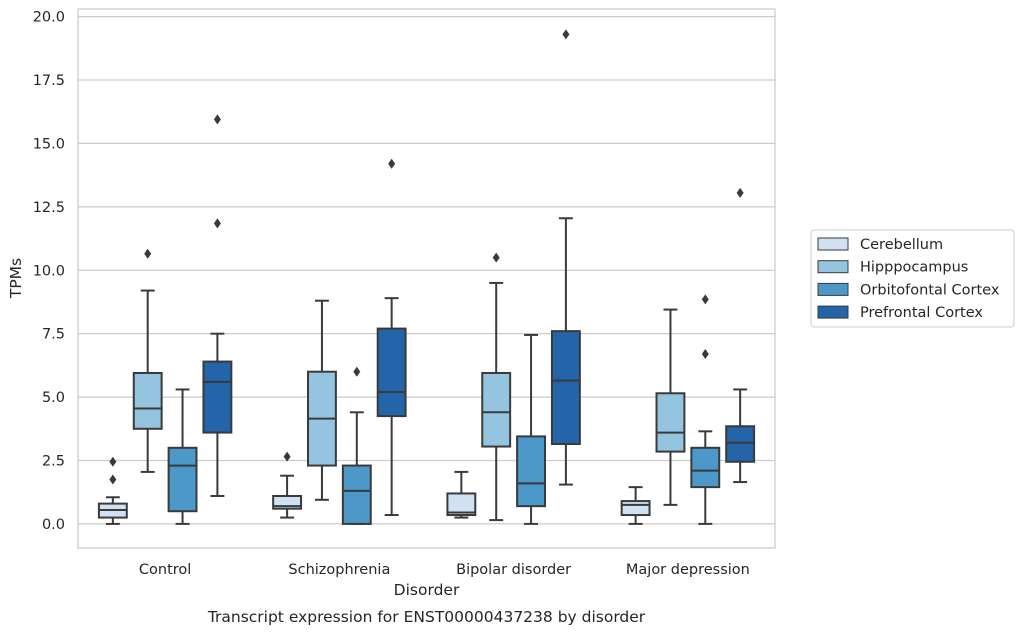 Image resolution: width=1023 pixels, height=634 pixels. What do you see at coordinates (930, 290) in the screenshot?
I see `legend-label: Orbitofontal Cortex` at bounding box center [930, 290].